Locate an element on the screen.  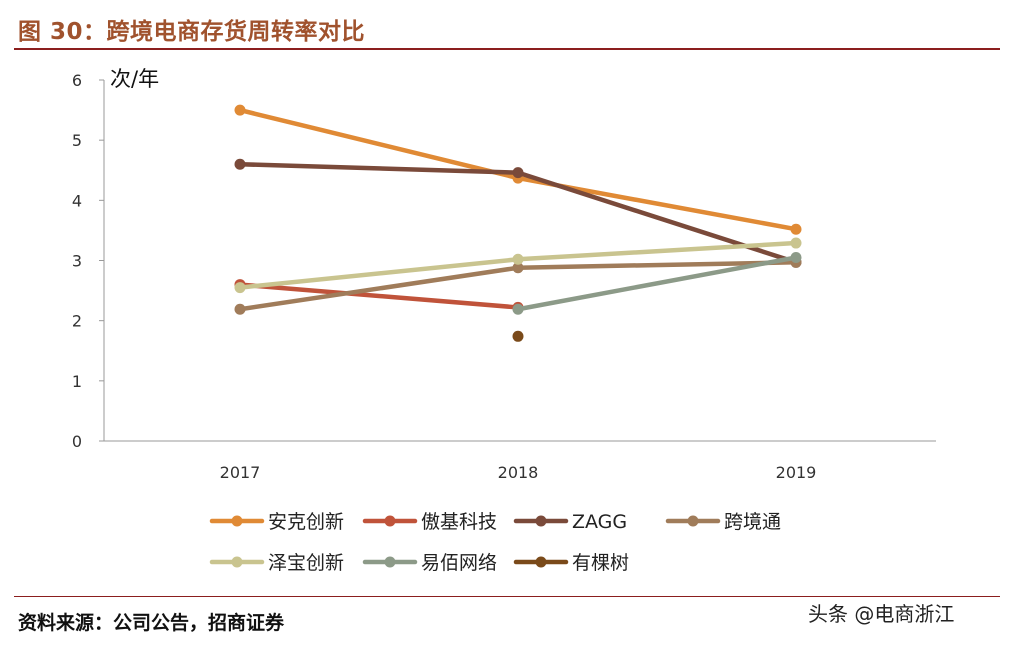
y-tick-label: 1 is located at coordinates (77, 381).